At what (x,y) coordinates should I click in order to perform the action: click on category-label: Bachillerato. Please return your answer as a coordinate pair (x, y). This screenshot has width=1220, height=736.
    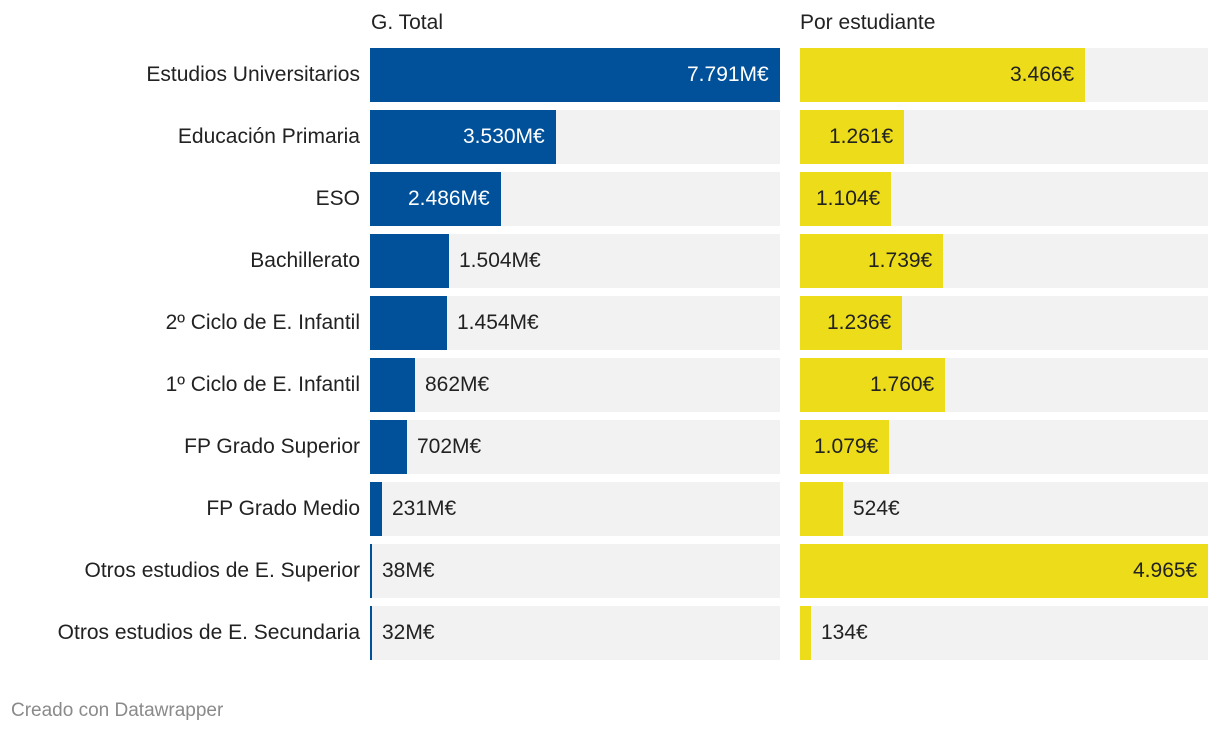
    Looking at the image, I should click on (305, 260).